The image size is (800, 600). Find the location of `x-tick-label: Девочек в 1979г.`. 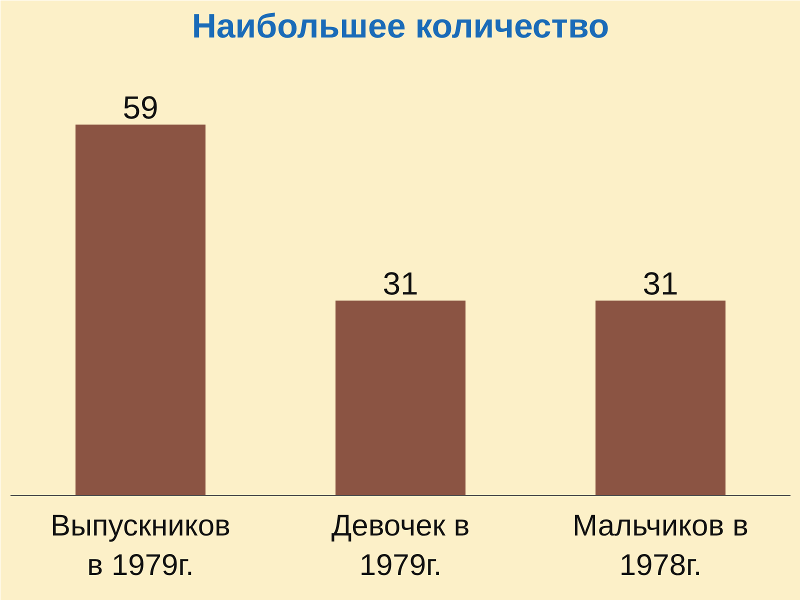

x-tick-label: Девочек в 1979г. is located at coordinates (400, 546).